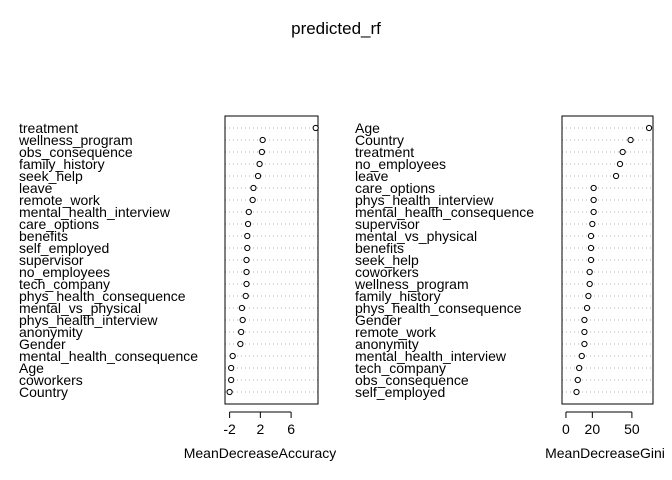  What do you see at coordinates (229, 429) in the screenshot?
I see `x-tick-label: -2` at bounding box center [229, 429].